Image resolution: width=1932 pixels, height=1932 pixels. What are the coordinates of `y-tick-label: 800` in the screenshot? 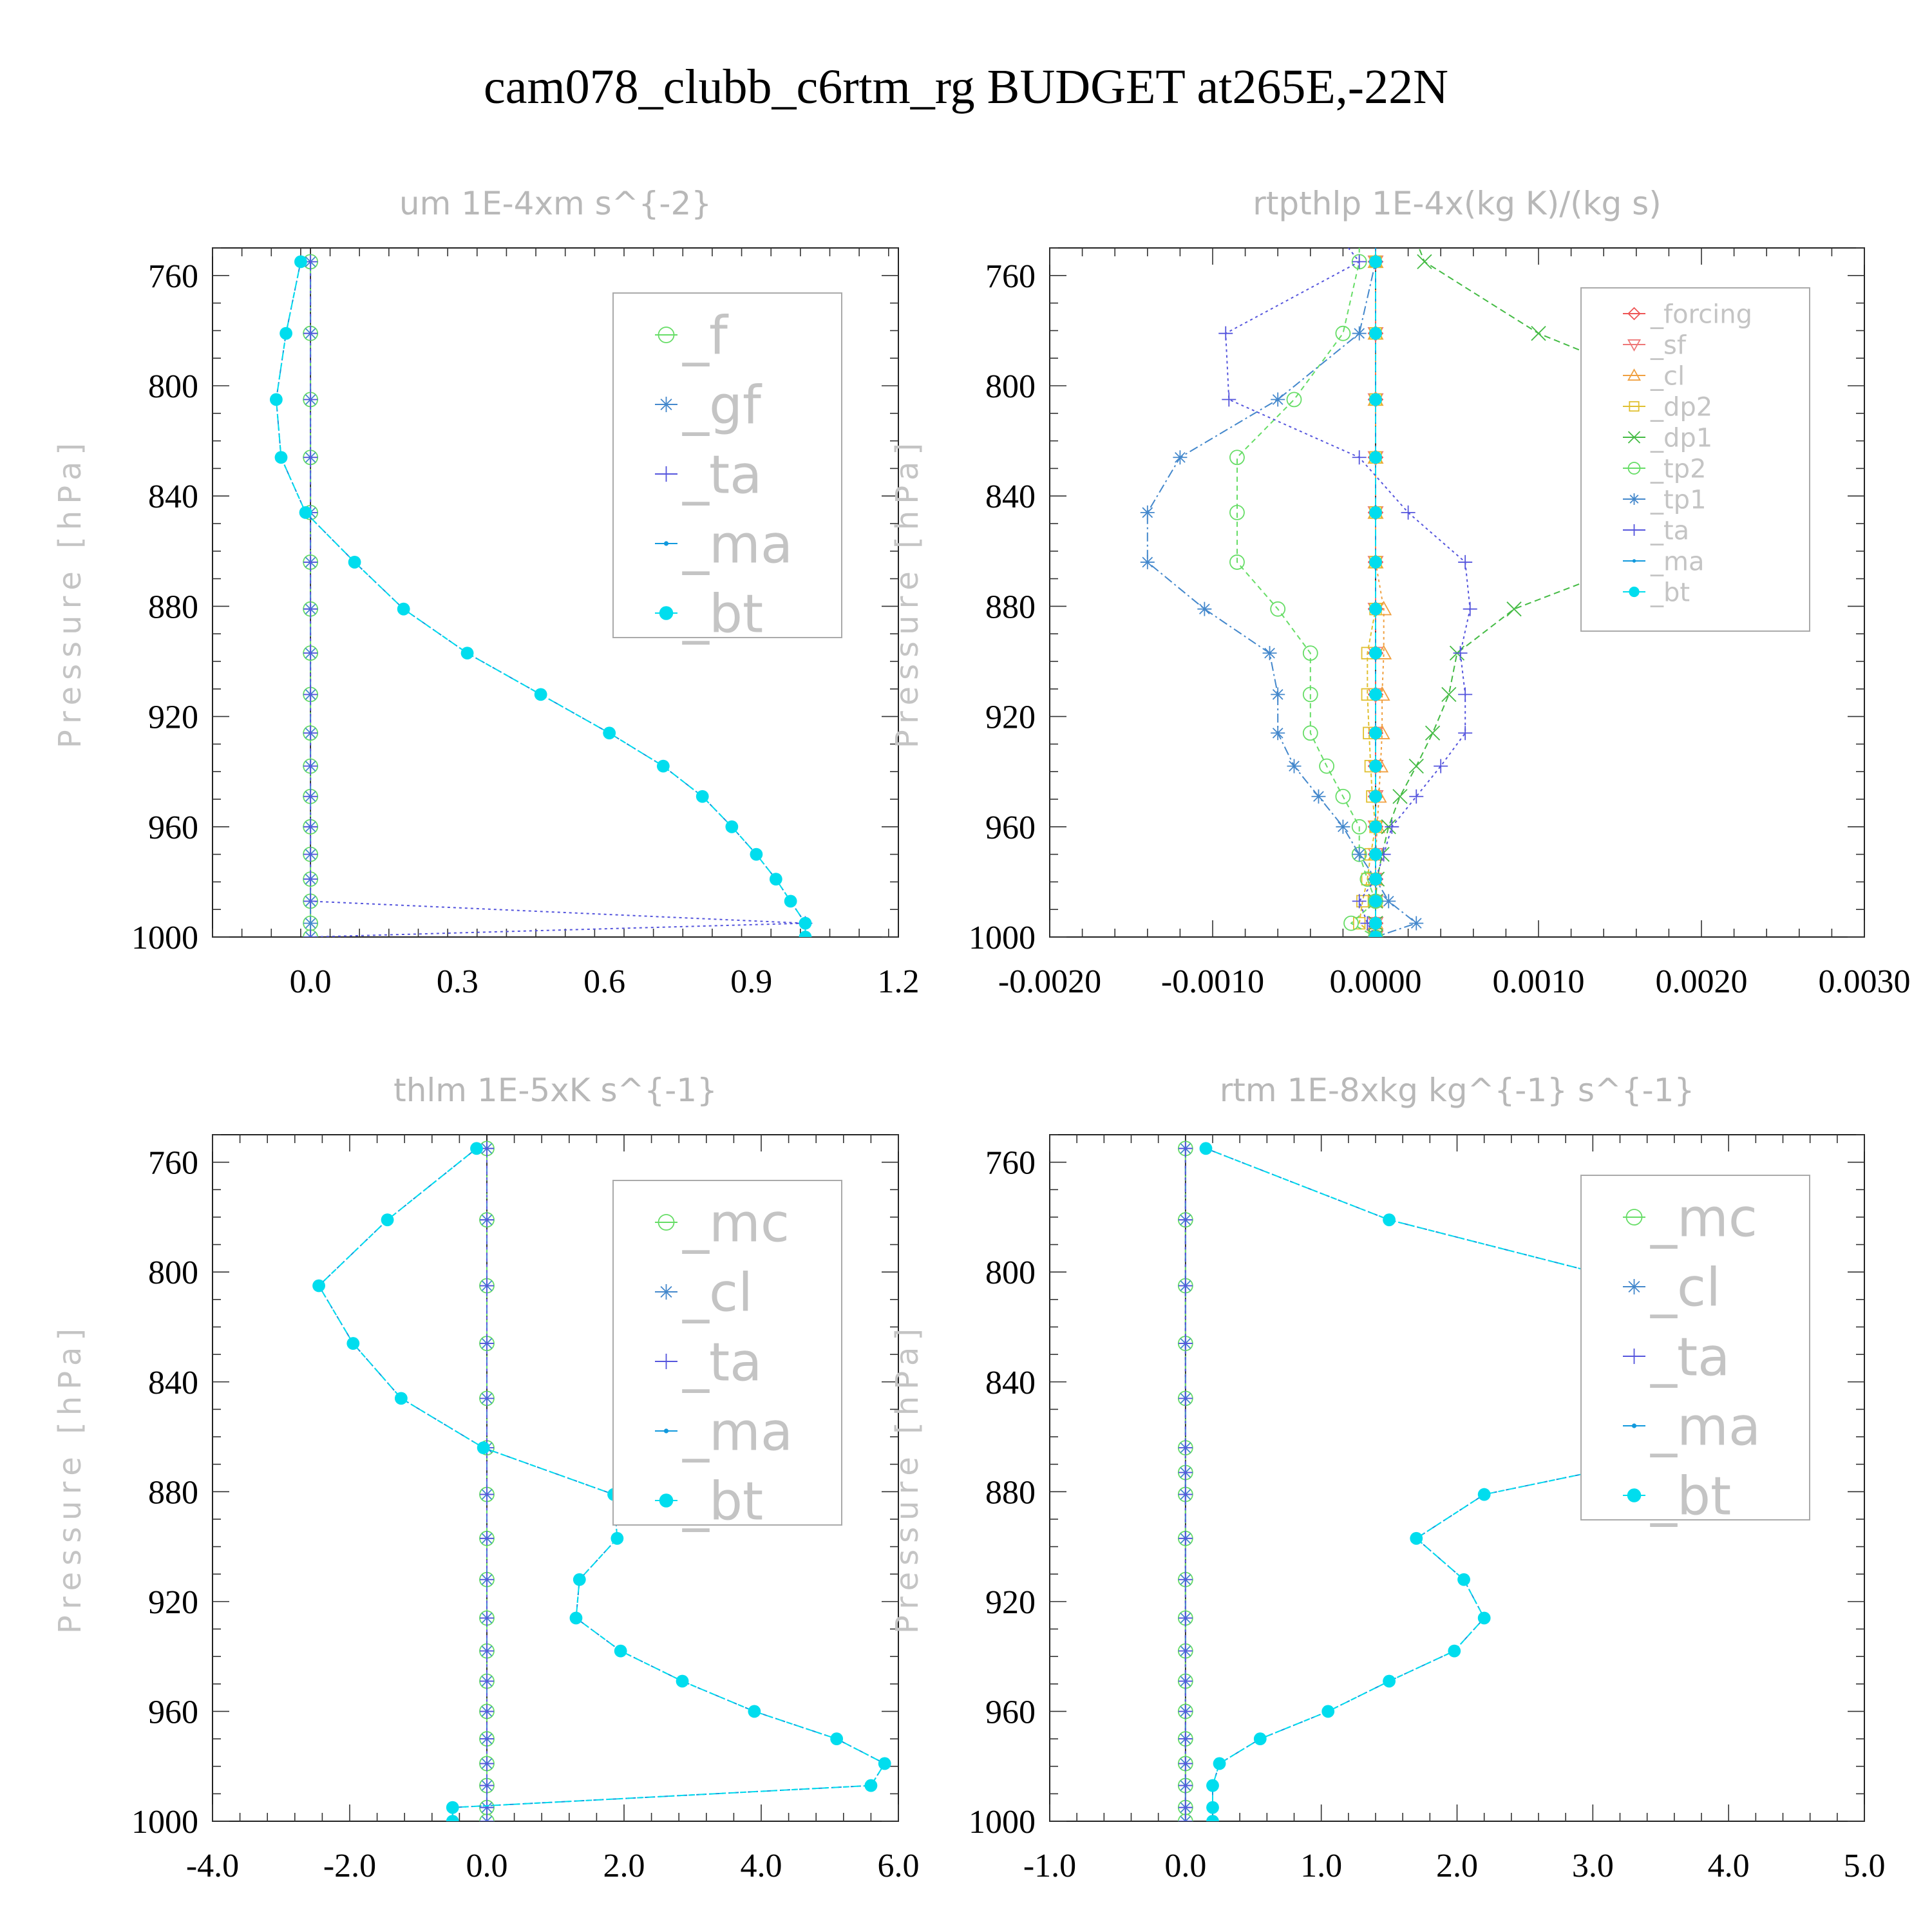 It's located at (173, 386).